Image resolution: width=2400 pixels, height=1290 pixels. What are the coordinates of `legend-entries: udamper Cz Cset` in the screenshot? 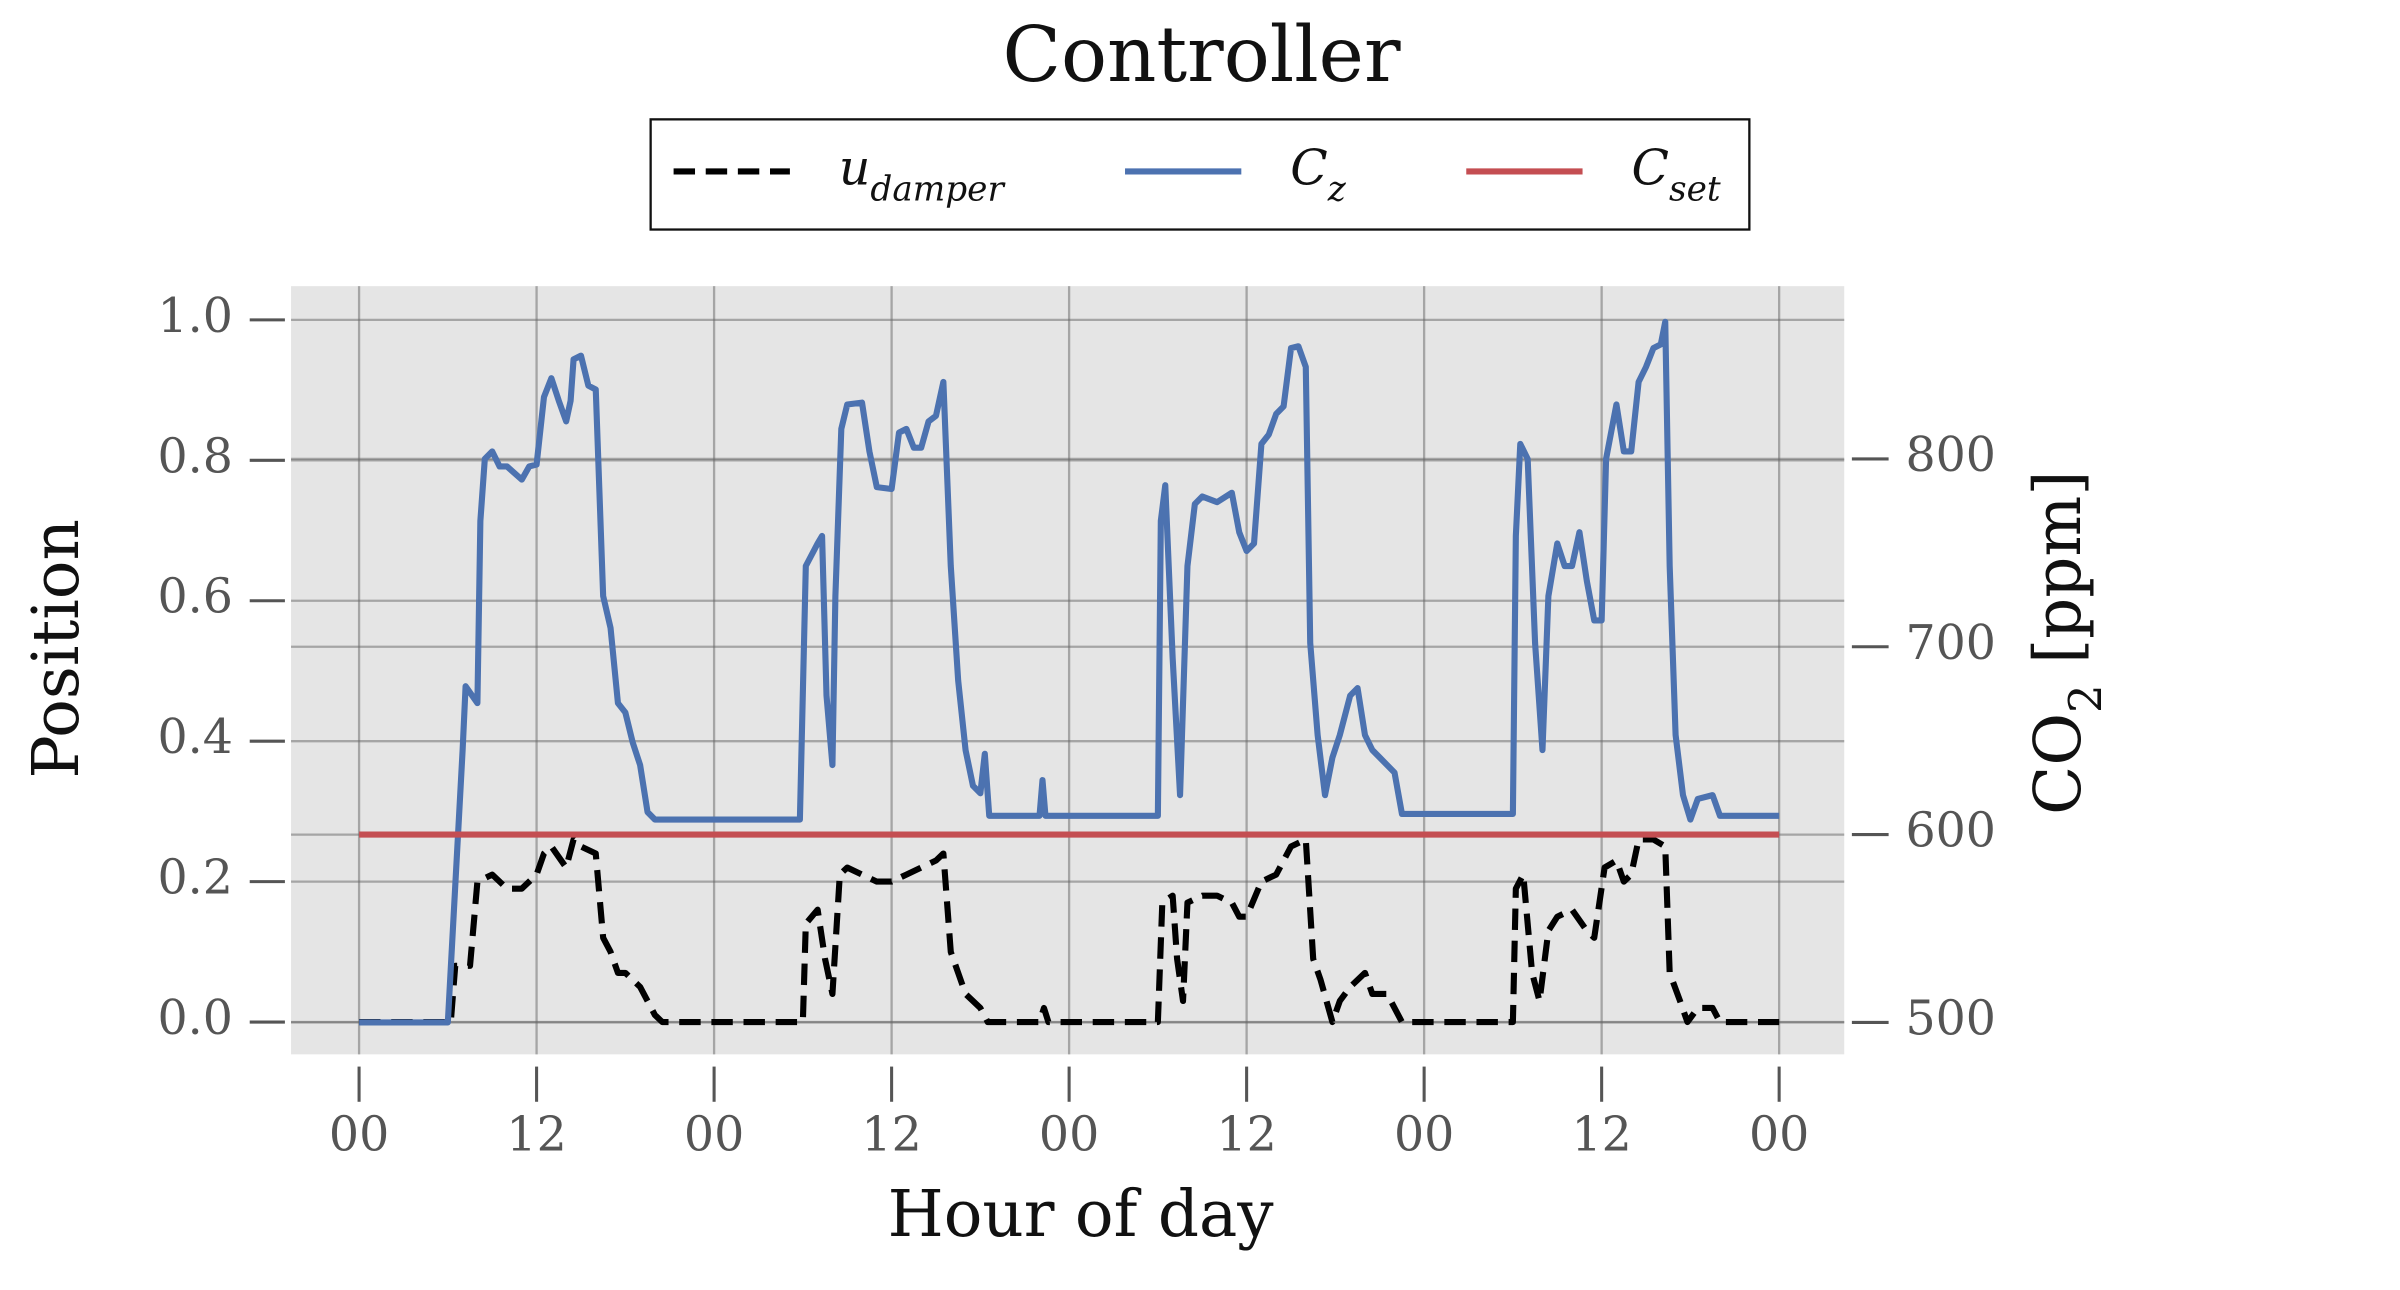 It's located at (1197, 174).